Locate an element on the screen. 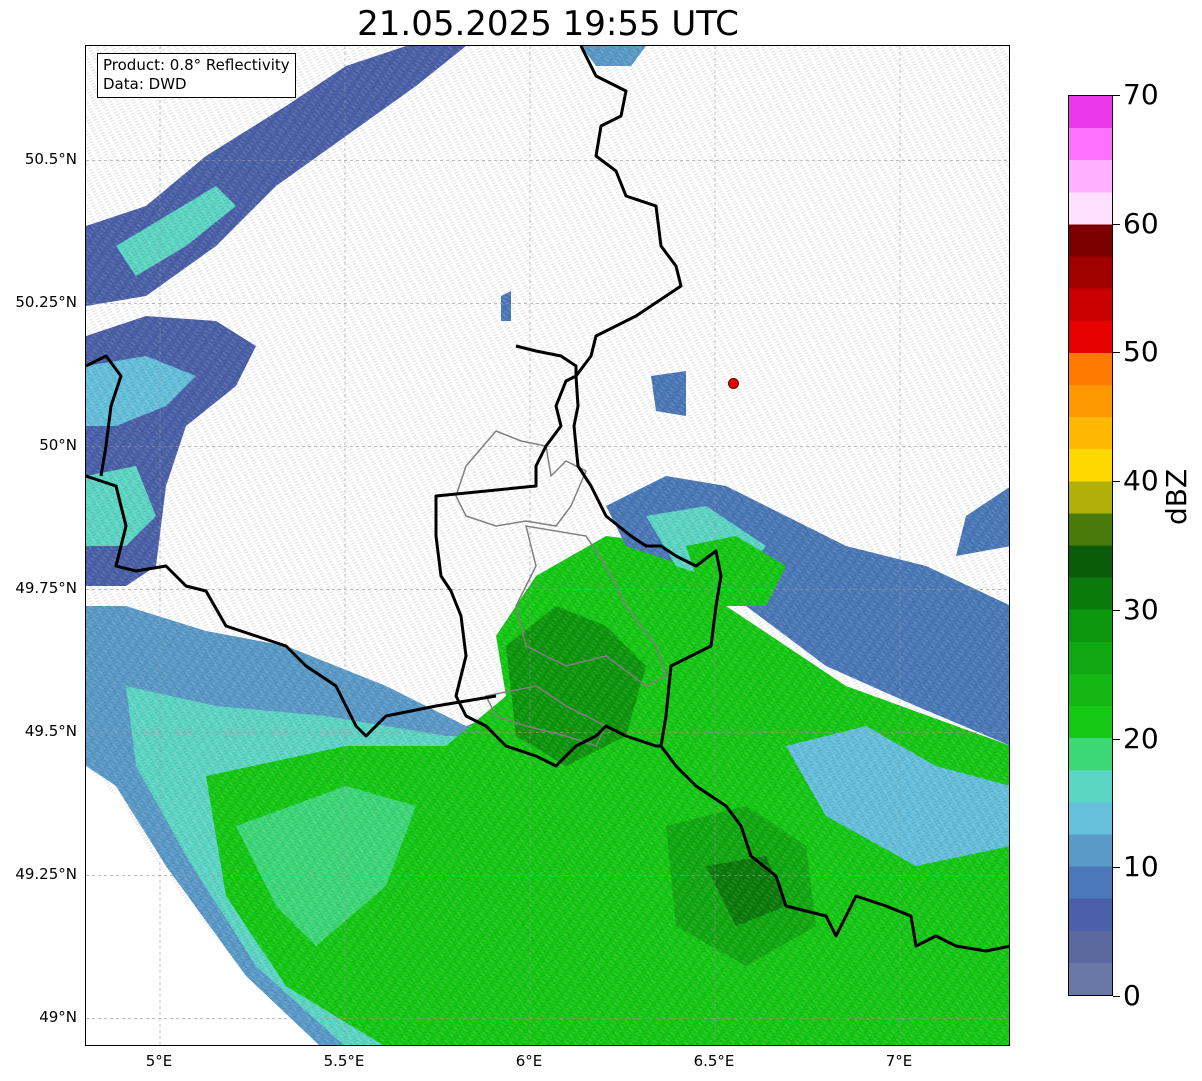 This screenshot has height=1081, width=1202. dbz-colorbar is located at coordinates (1090, 545).